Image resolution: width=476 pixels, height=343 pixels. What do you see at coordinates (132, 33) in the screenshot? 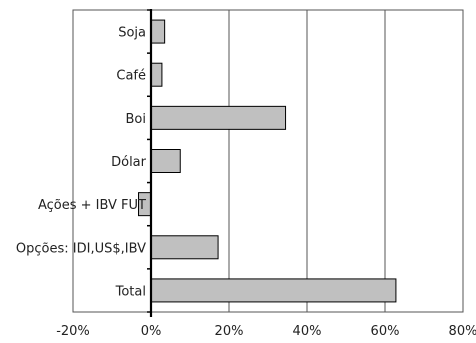
I see `category-label: Soja` at bounding box center [132, 33].